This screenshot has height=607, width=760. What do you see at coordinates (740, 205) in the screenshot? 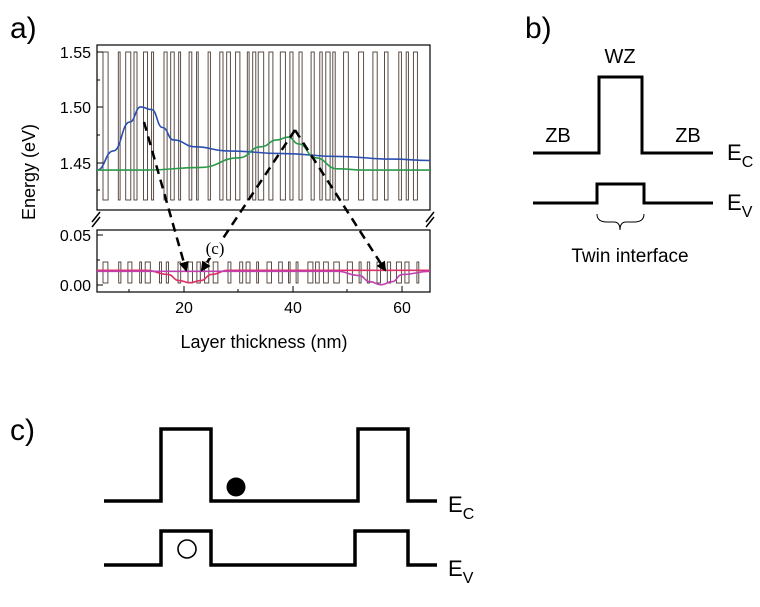
I see `ev-label: EV` at bounding box center [740, 205].